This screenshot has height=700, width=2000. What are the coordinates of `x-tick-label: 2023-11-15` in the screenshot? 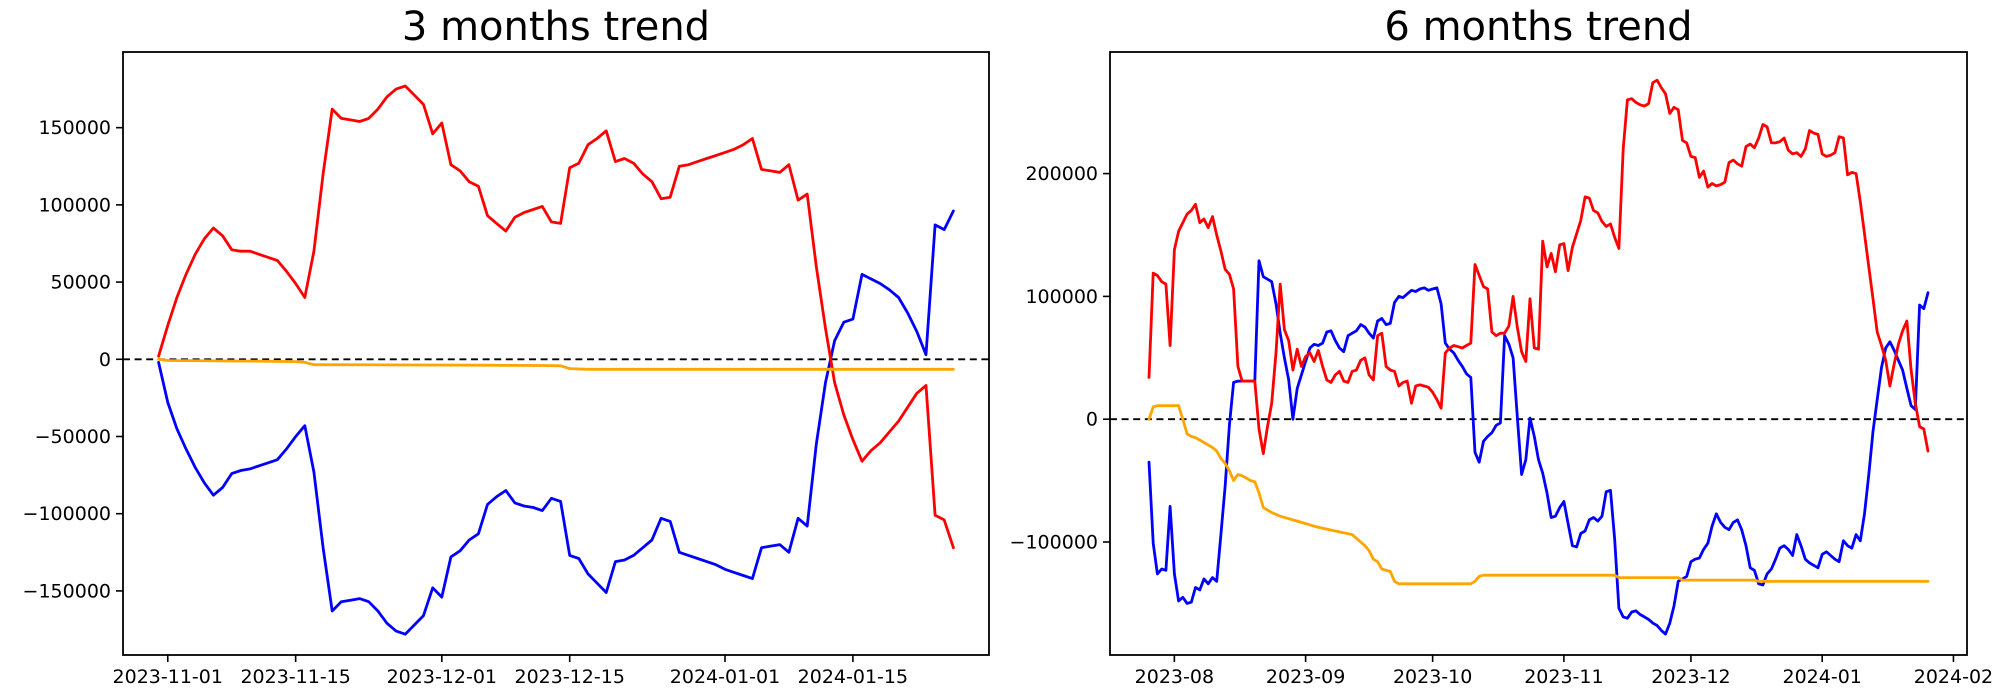 It's located at (295, 677).